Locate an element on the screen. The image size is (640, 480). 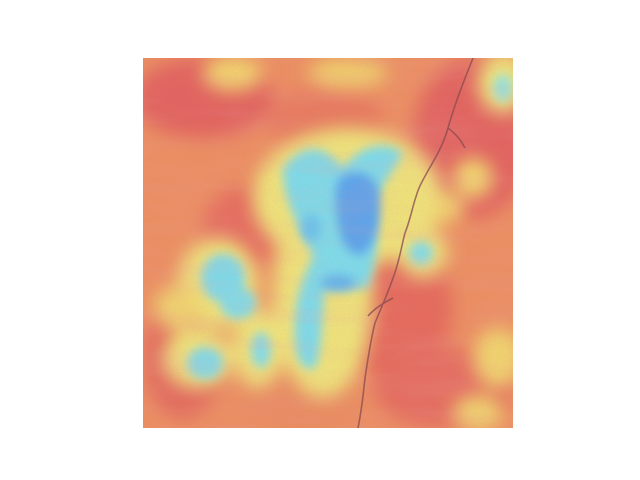
crack-lines is located at coordinates (415, 243).